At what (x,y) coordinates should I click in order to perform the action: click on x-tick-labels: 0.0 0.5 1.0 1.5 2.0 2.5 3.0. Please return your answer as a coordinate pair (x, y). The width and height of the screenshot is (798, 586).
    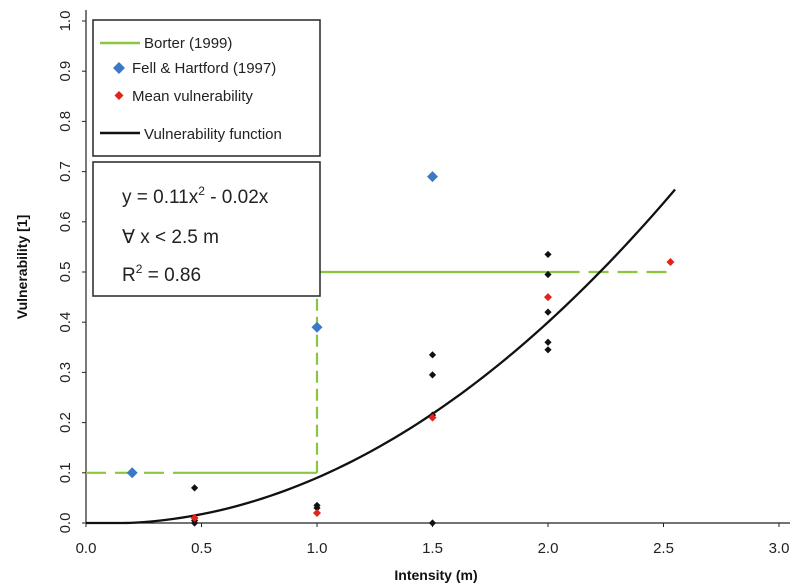
    Looking at the image, I should click on (433, 540).